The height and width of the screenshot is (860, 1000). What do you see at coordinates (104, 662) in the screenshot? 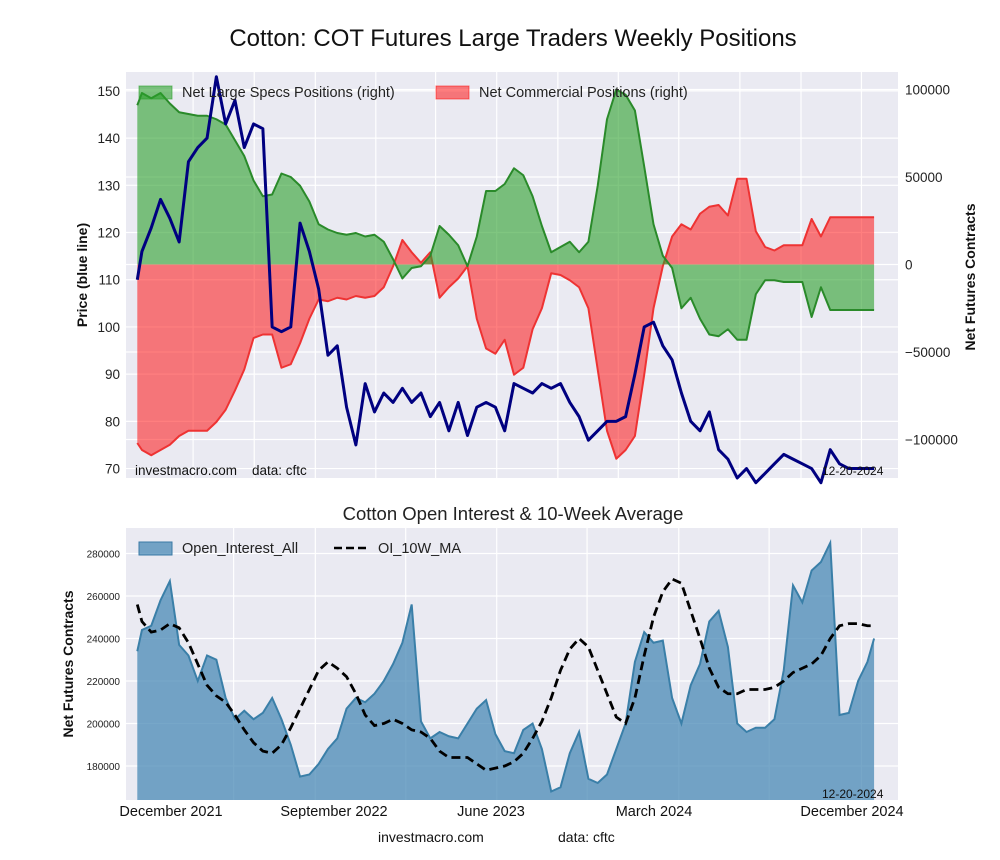
I see `open-interest-y-axis: 180000 200000 220000 240000 260000 280000` at bounding box center [104, 662].